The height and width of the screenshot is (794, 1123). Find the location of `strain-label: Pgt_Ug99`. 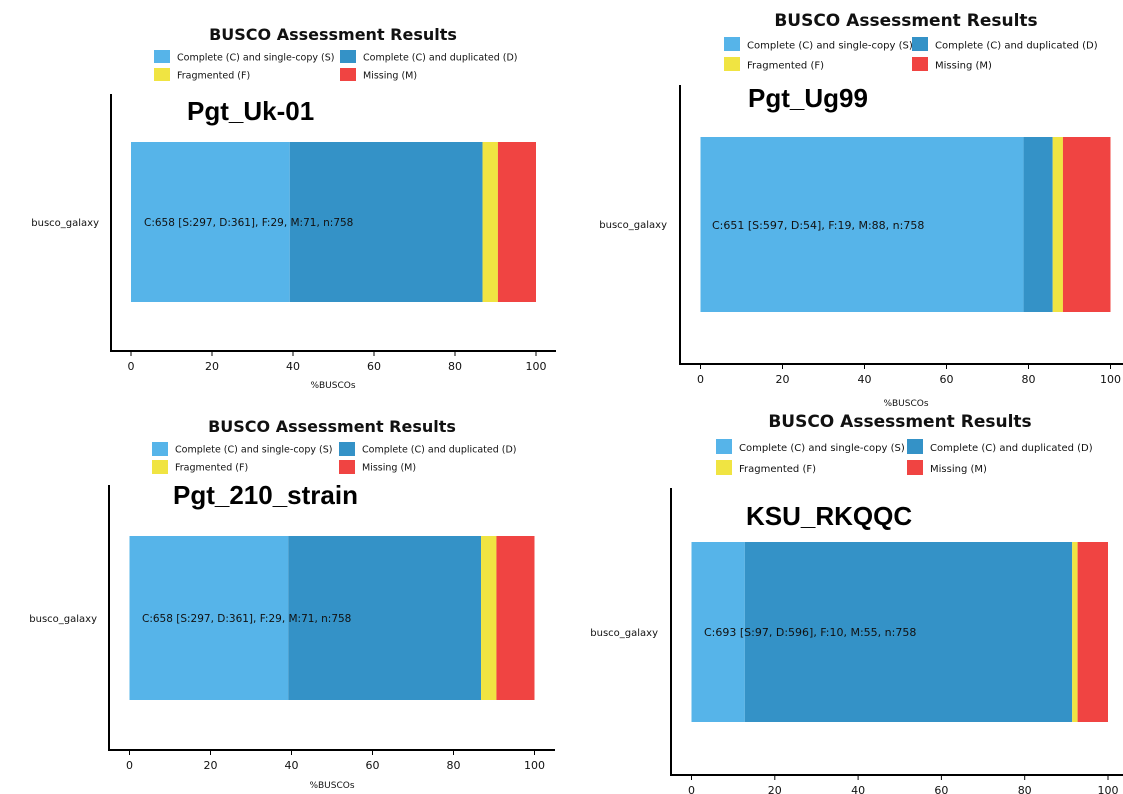

strain-label: Pgt_Ug99 is located at coordinates (808, 98).